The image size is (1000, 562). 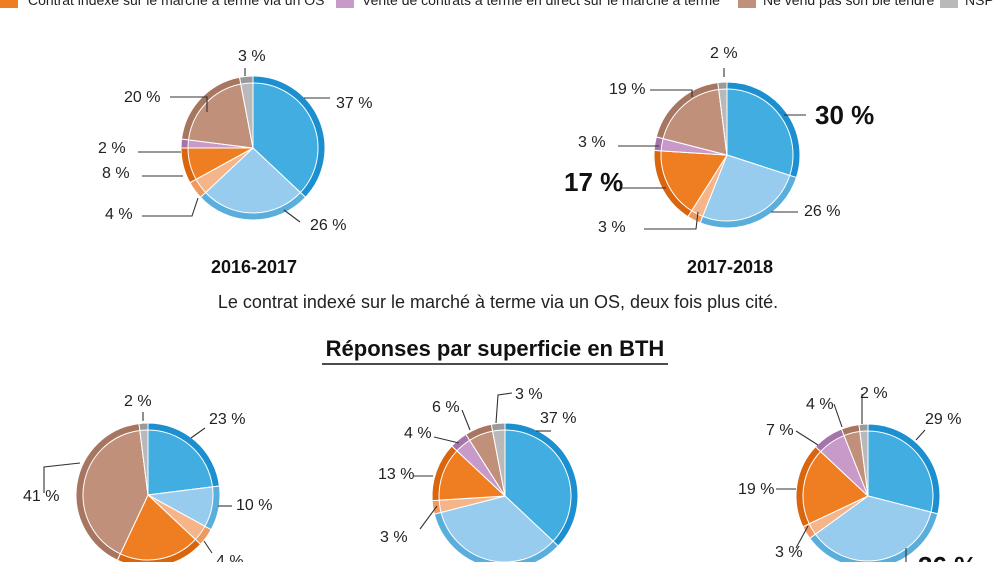 I want to click on pie-title-2017-2018: 2017-2018, so click(x=730, y=267).